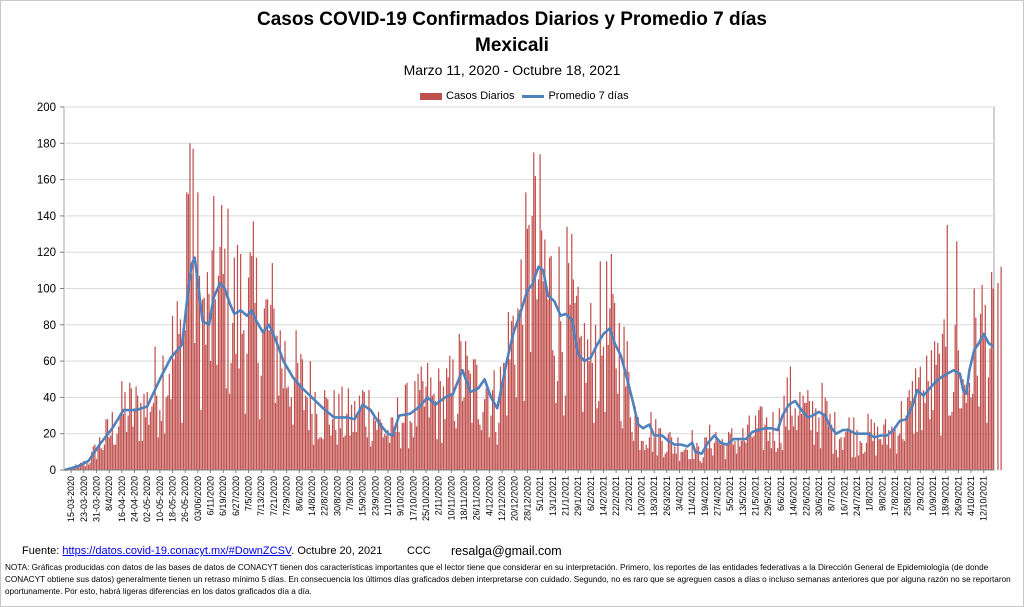 Image resolution: width=1024 pixels, height=607 pixels. What do you see at coordinates (96, 499) in the screenshot?
I see `x-tick-label: 31-03-2020` at bounding box center [96, 499].